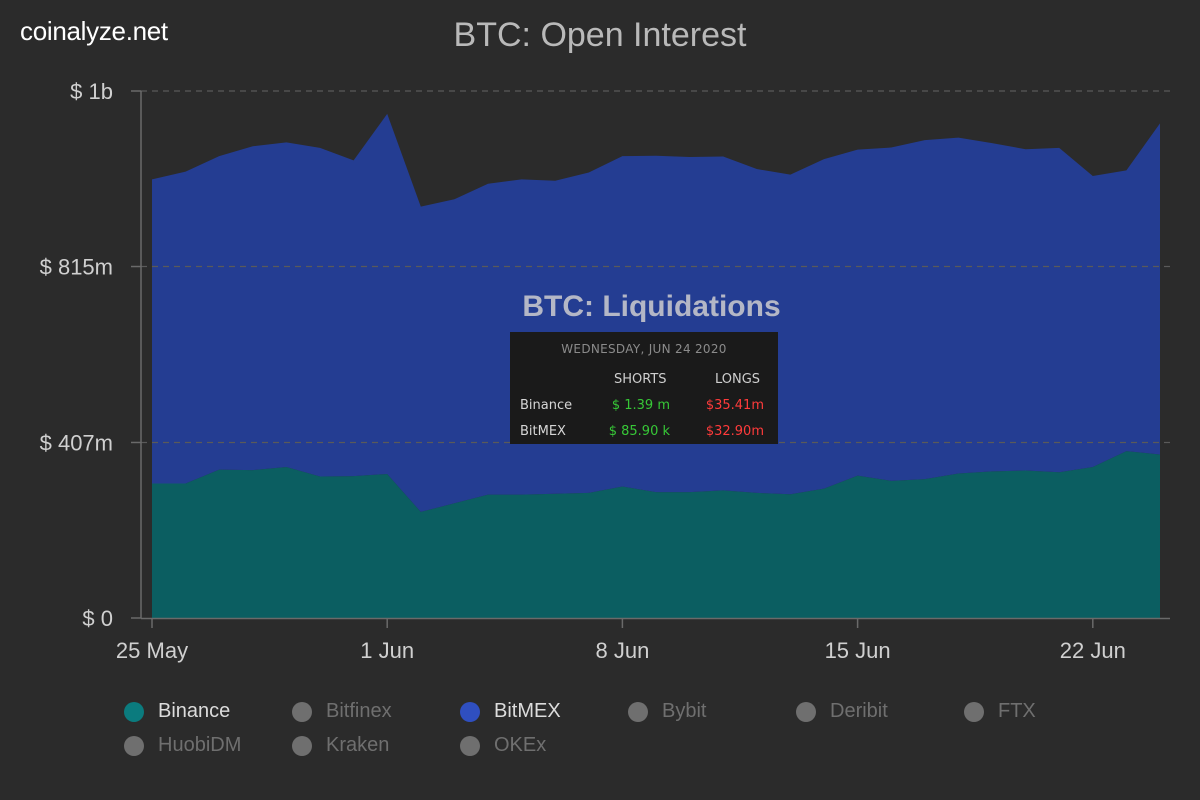  I want to click on x-axis-ticks: 25 May 1 Jun 8 Jun 15 Jun 22 Jun, so click(621, 640).